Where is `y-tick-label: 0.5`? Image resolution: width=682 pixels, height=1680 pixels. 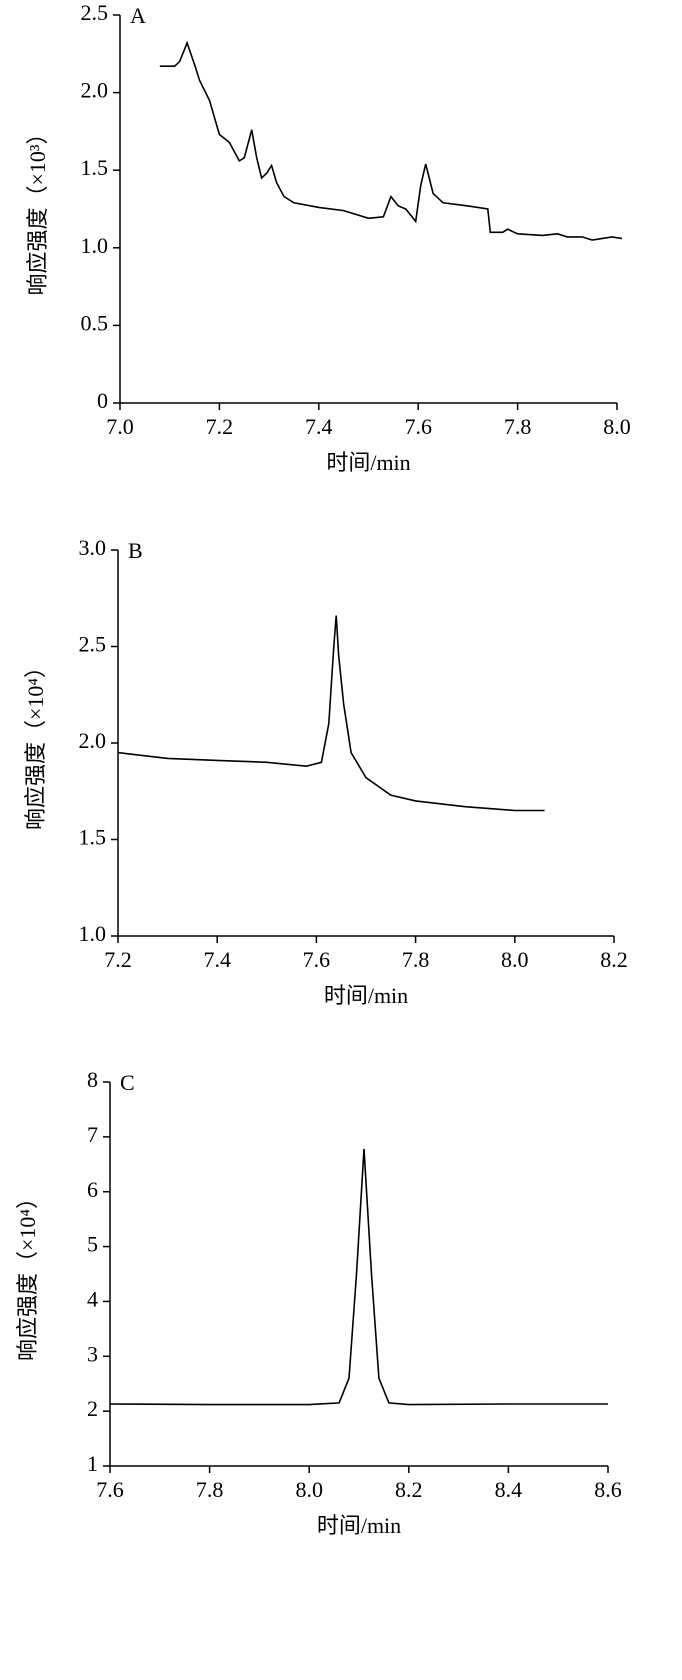 y-tick-label: 0.5 is located at coordinates (95, 322).